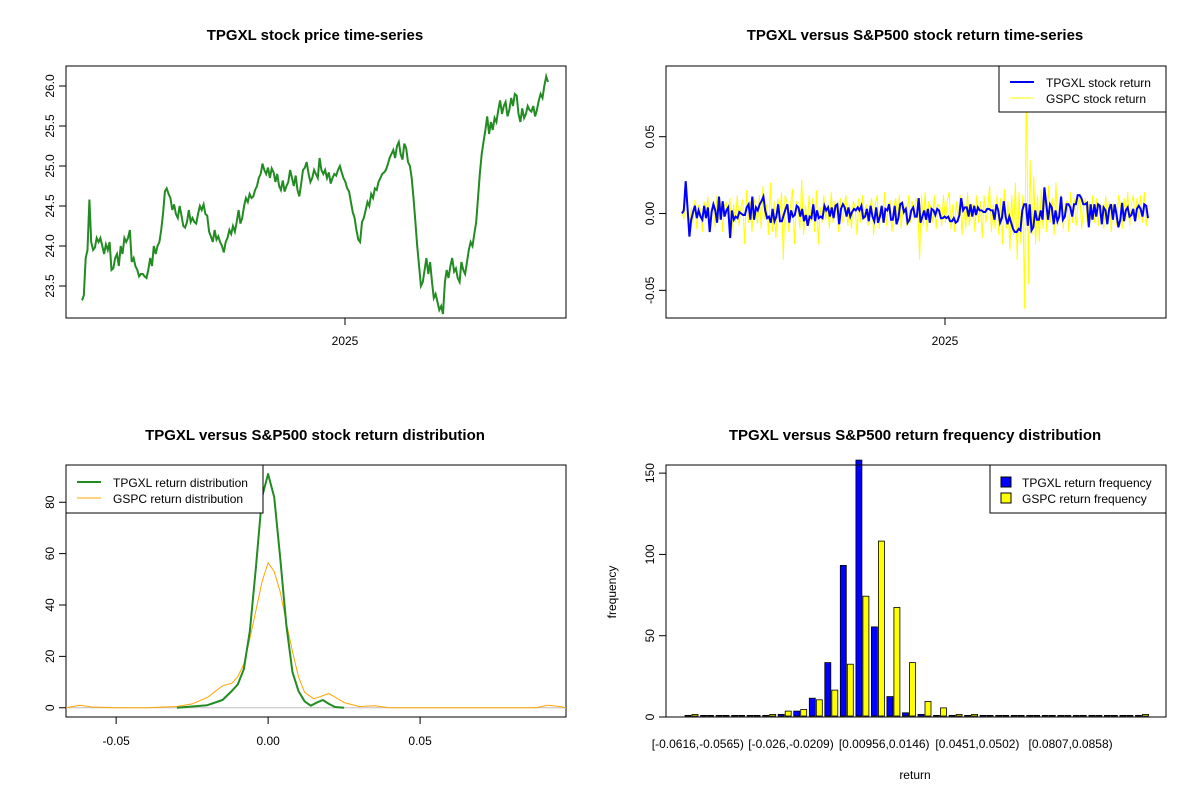 This screenshot has height=800, width=1200. I want to click on returns-legend: TPGXL stock return GSPC stock return, so click(1082, 89).